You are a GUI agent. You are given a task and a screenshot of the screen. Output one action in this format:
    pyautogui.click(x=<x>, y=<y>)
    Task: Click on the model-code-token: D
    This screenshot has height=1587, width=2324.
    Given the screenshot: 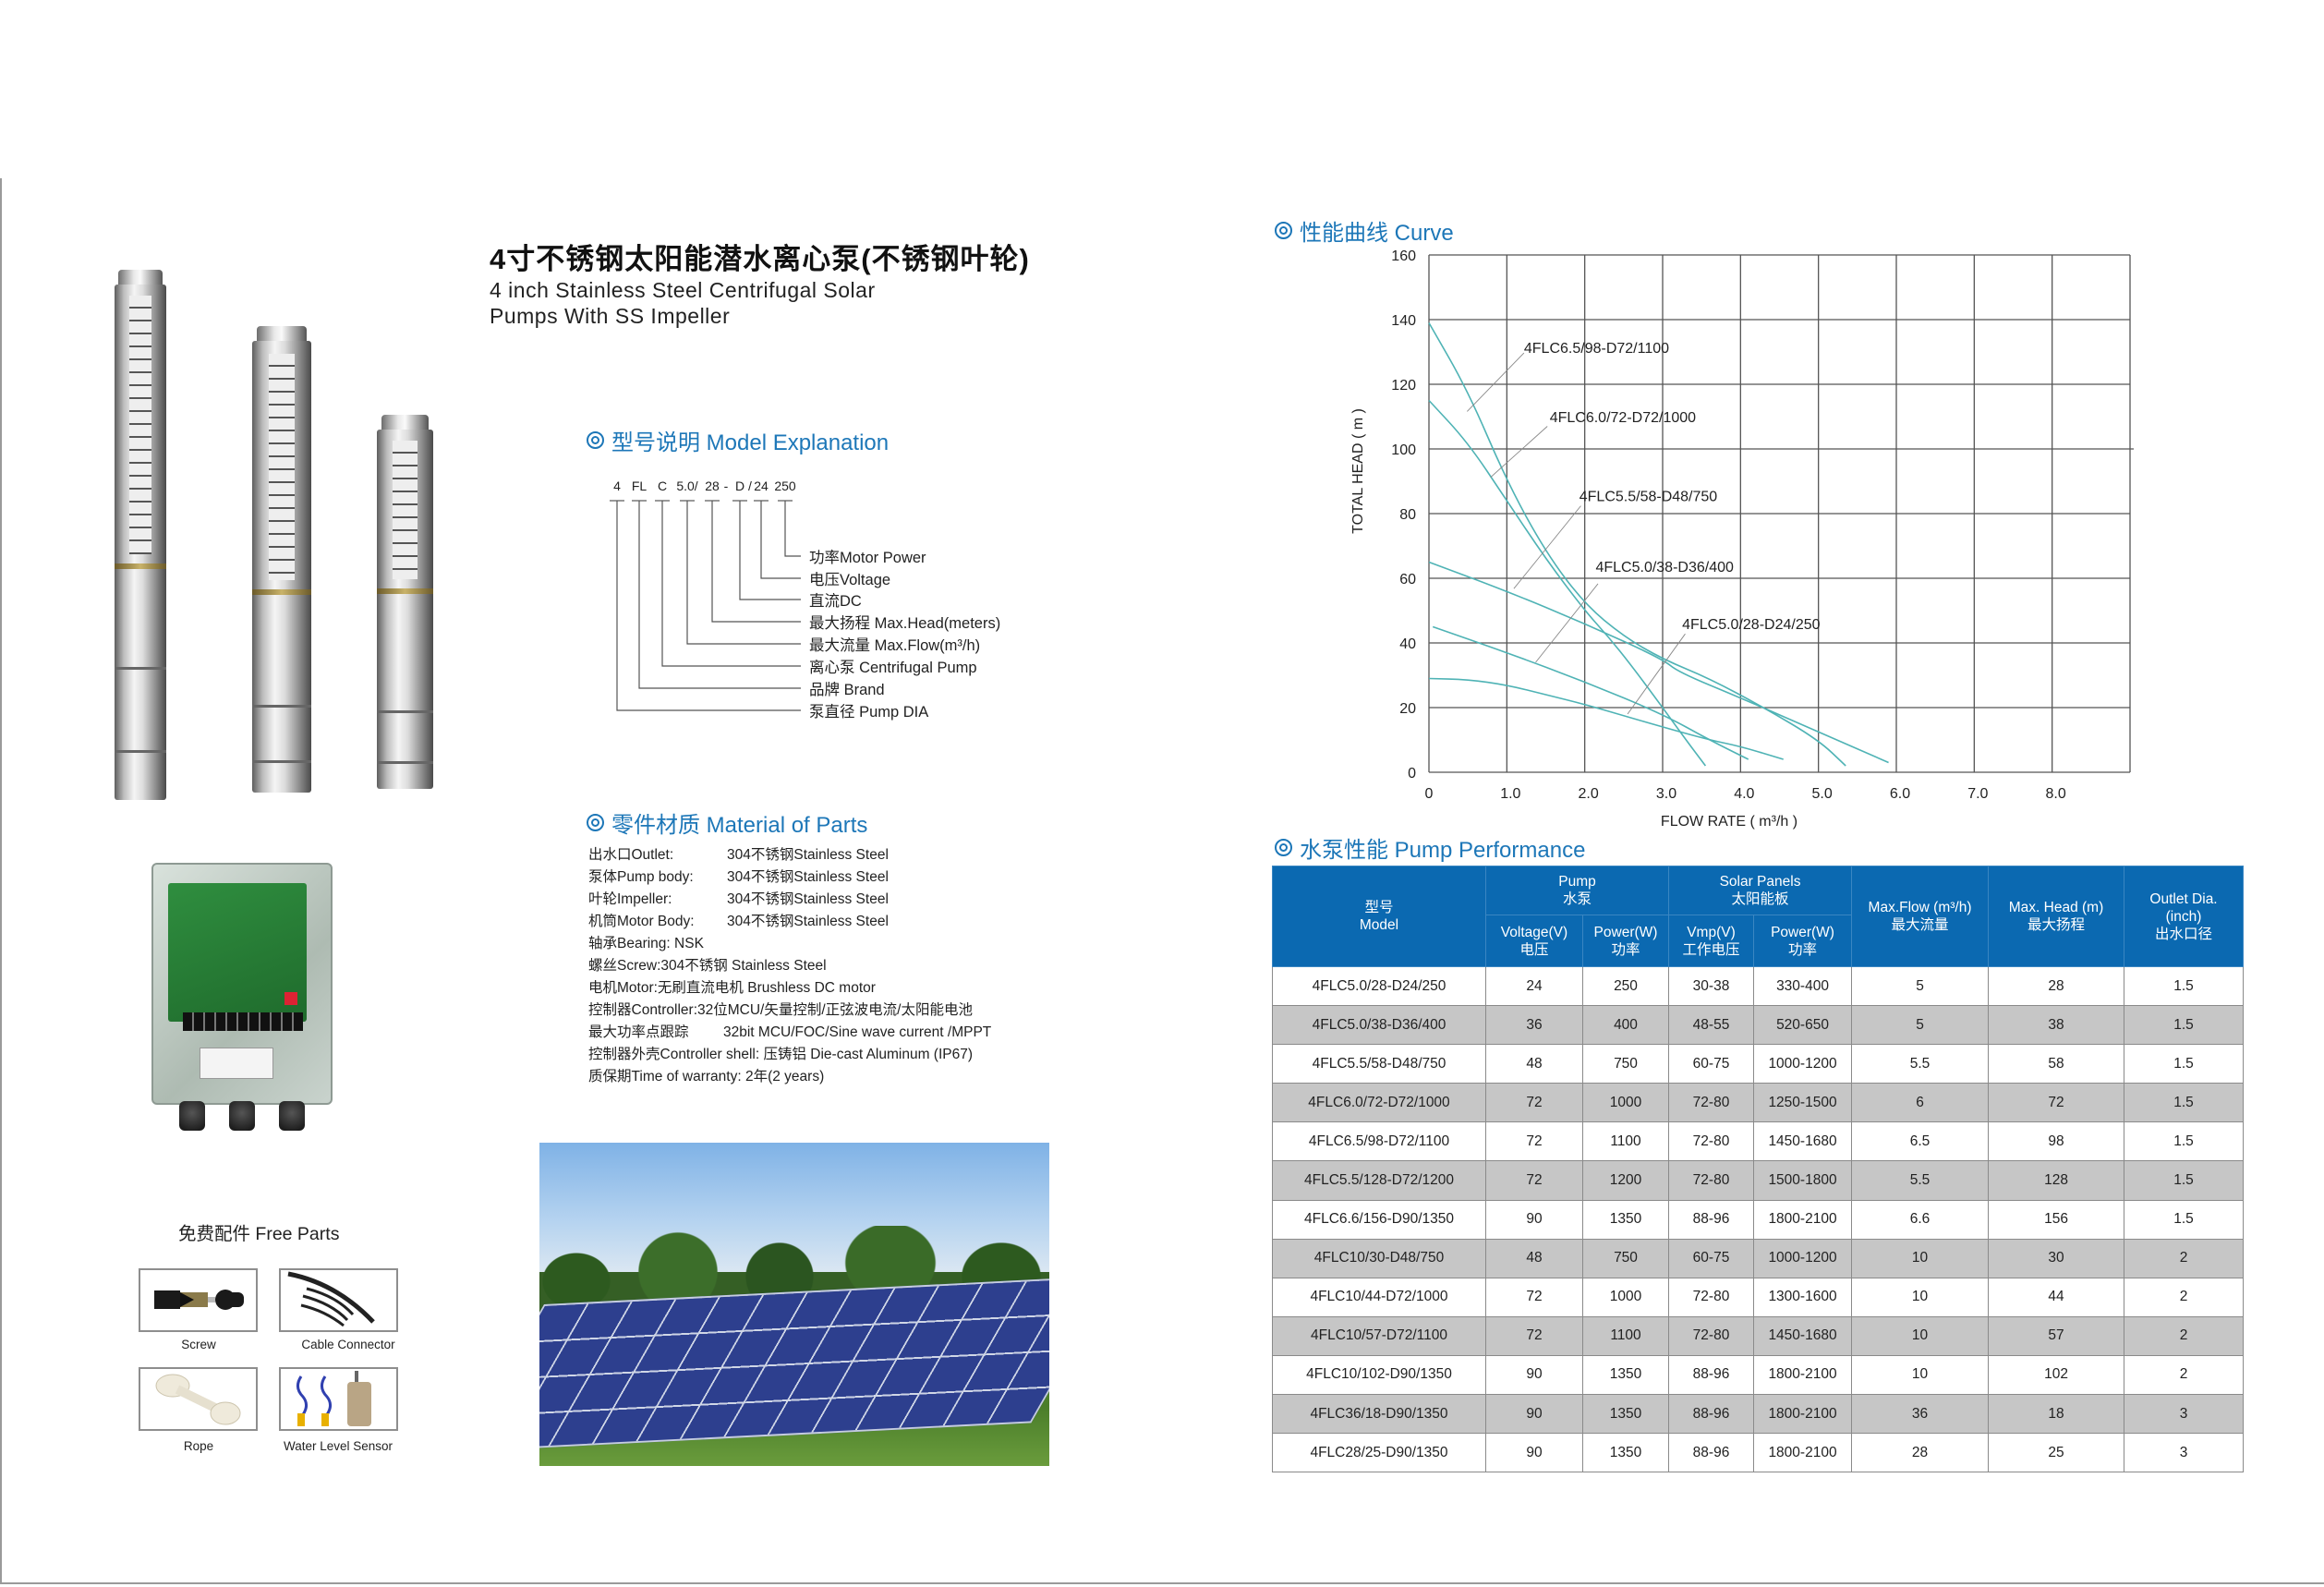 What is the action you would take?
    pyautogui.click(x=739, y=486)
    